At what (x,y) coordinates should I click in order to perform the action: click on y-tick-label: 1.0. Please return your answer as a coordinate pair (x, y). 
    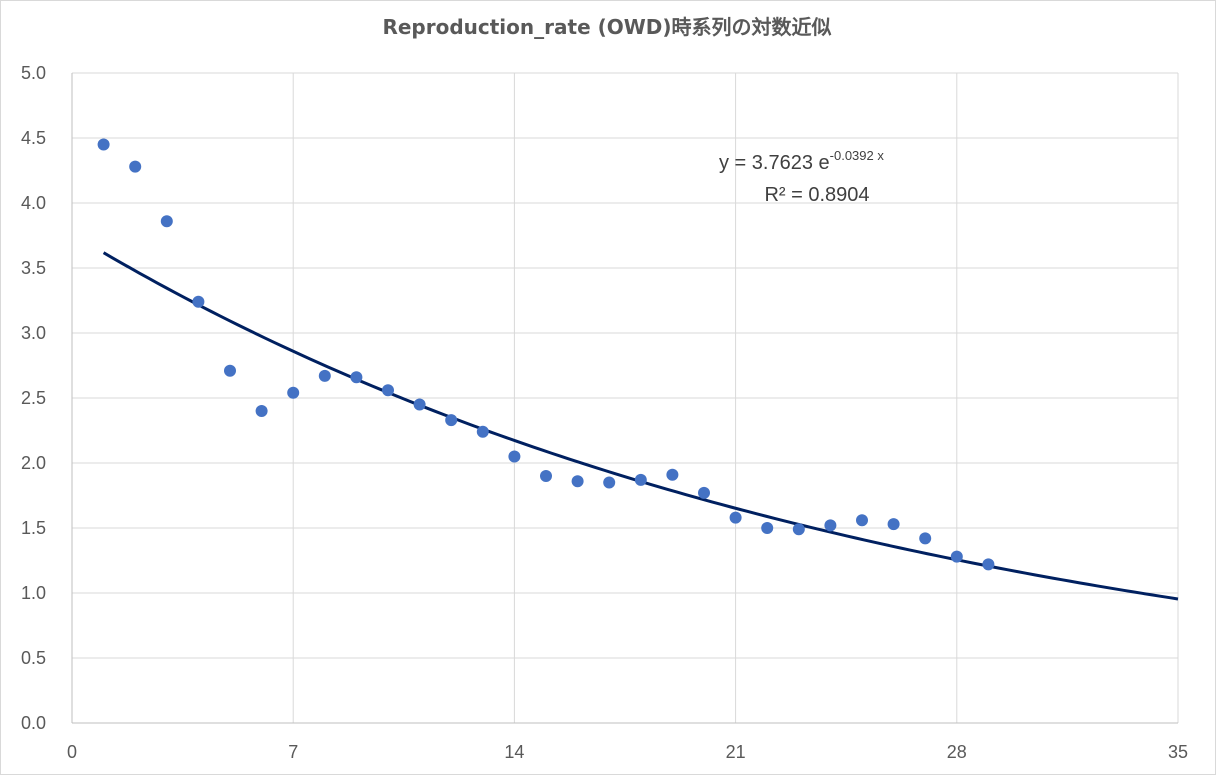
    Looking at the image, I should click on (33, 593).